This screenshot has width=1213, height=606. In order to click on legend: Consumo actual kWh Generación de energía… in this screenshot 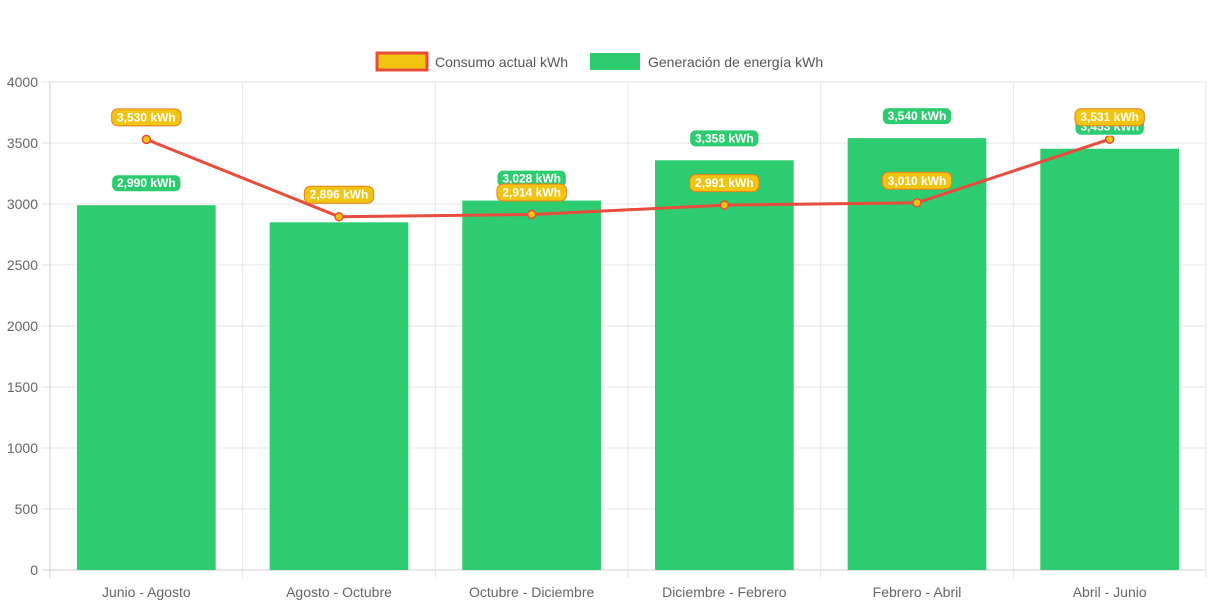, I will do `click(599, 61)`.